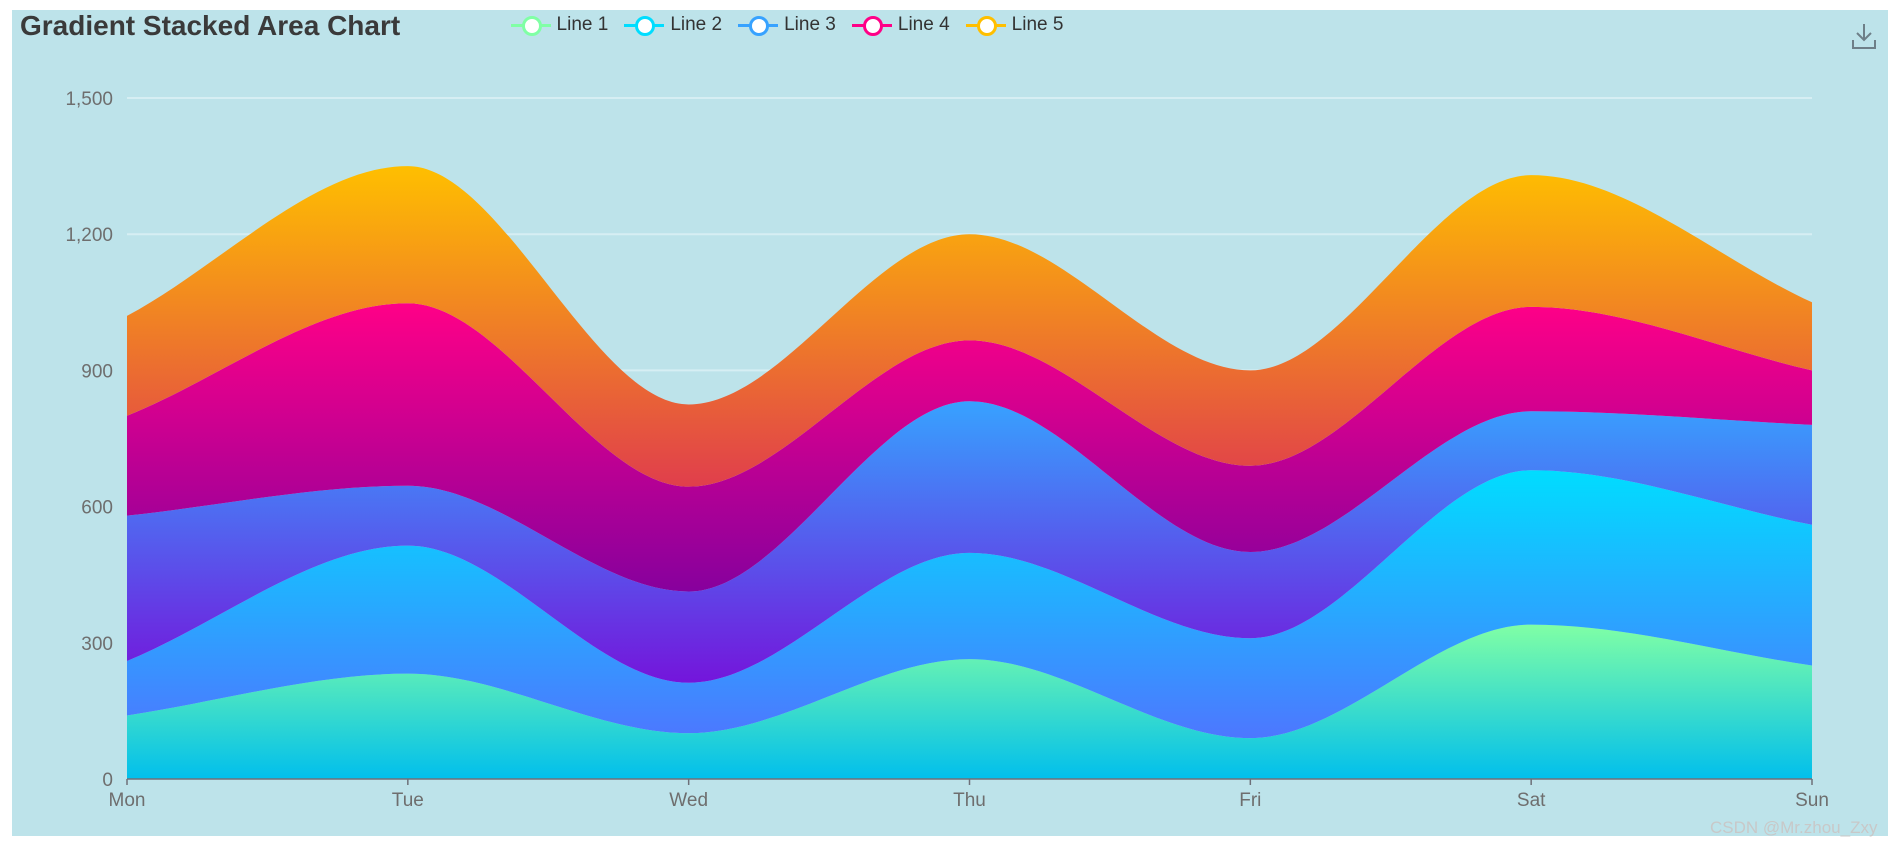 The width and height of the screenshot is (1904, 848). What do you see at coordinates (1531, 800) in the screenshot?
I see `x-tick-label: Sat` at bounding box center [1531, 800].